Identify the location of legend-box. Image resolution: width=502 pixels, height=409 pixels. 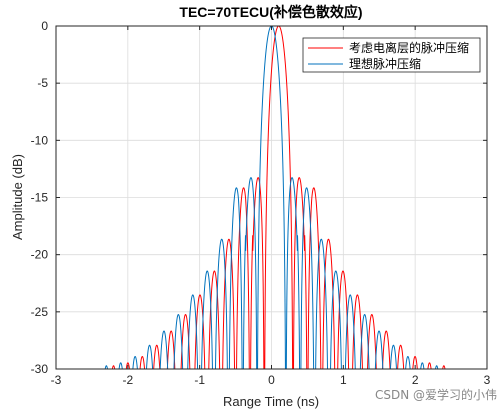
(391, 55).